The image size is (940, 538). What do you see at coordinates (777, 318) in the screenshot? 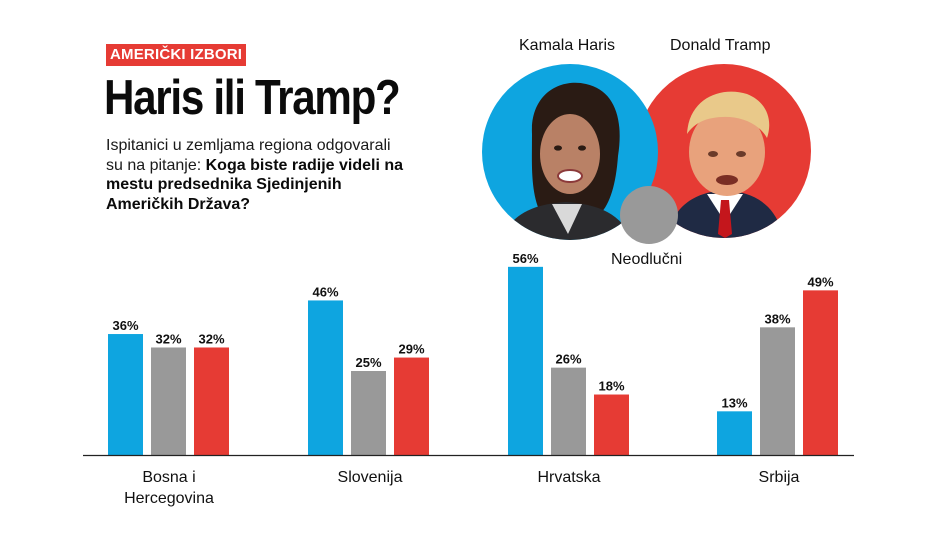
I see `bar-value-label: 38%` at bounding box center [777, 318].